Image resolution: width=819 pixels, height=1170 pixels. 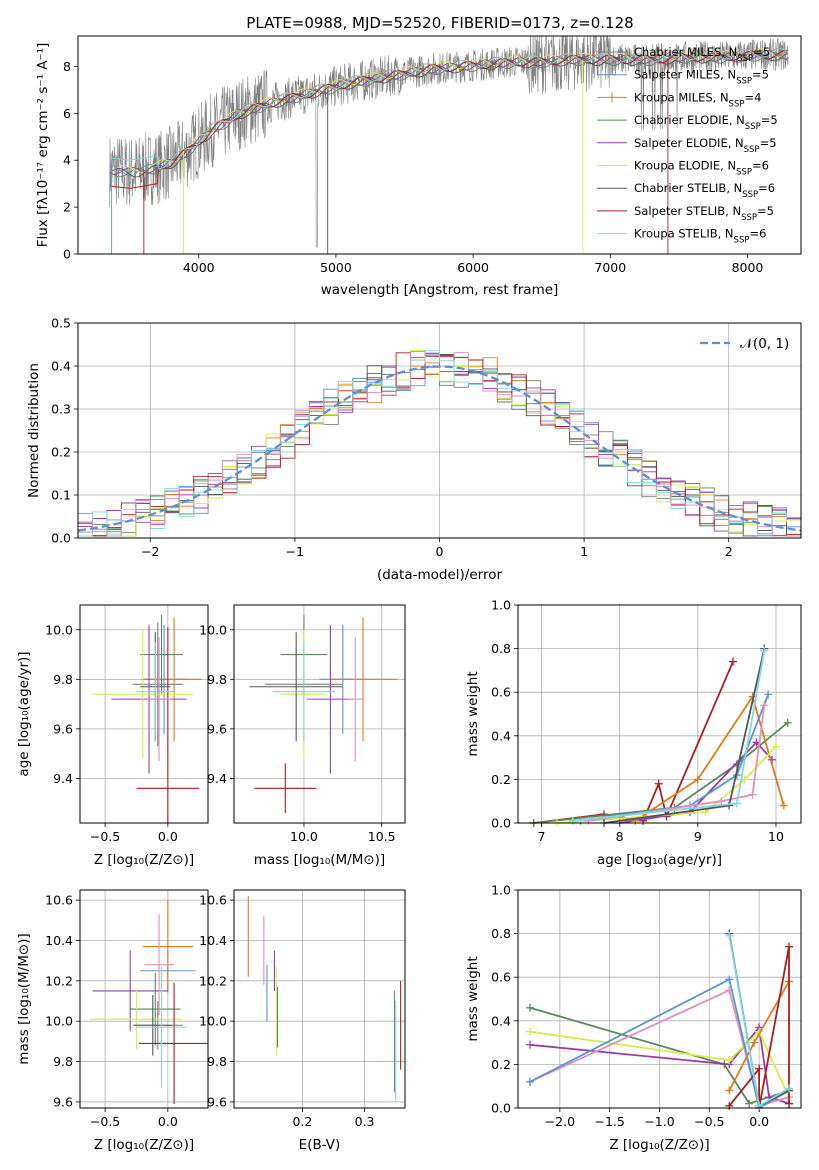 What do you see at coordinates (67, 254) in the screenshot?
I see `spectrum-ytick-label: 0` at bounding box center [67, 254].